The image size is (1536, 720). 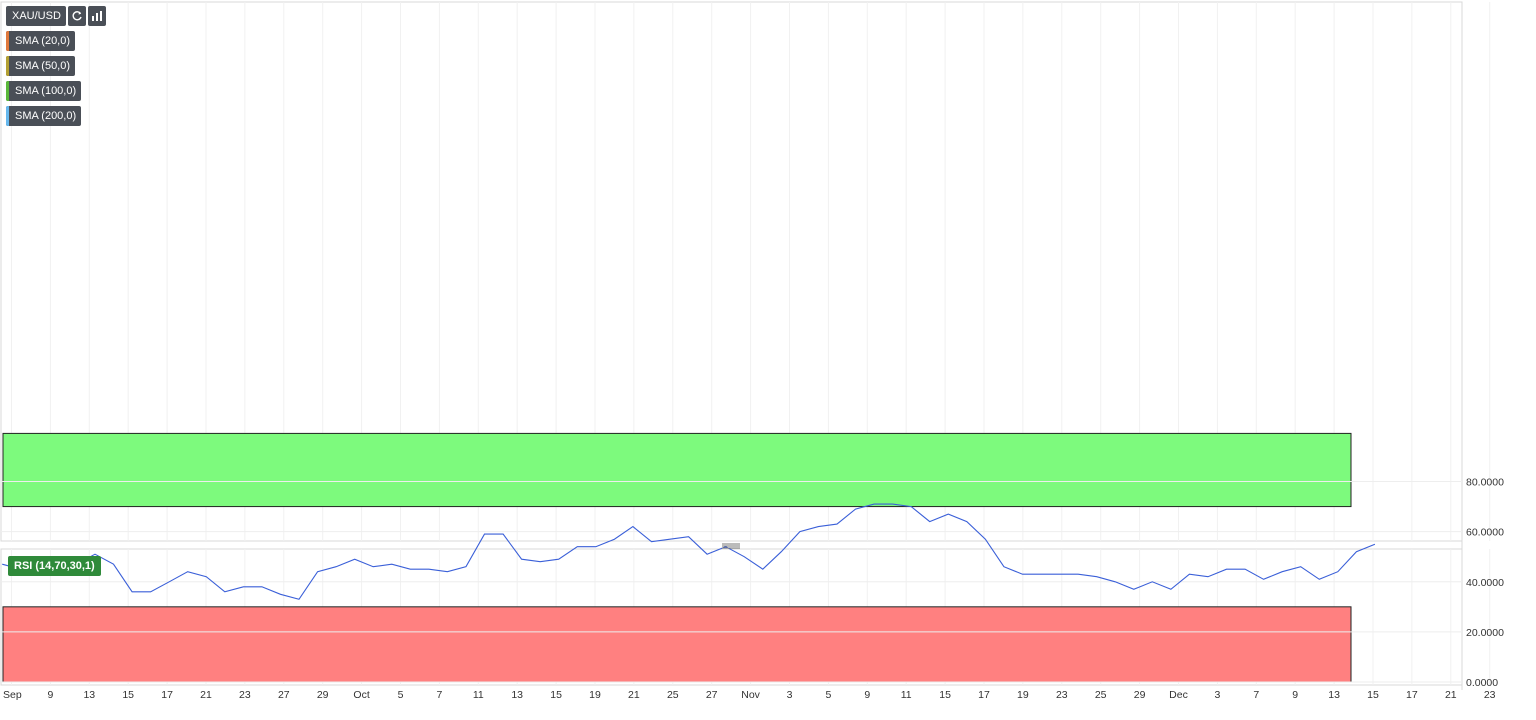 I want to click on refresh-button, so click(x=76, y=16).